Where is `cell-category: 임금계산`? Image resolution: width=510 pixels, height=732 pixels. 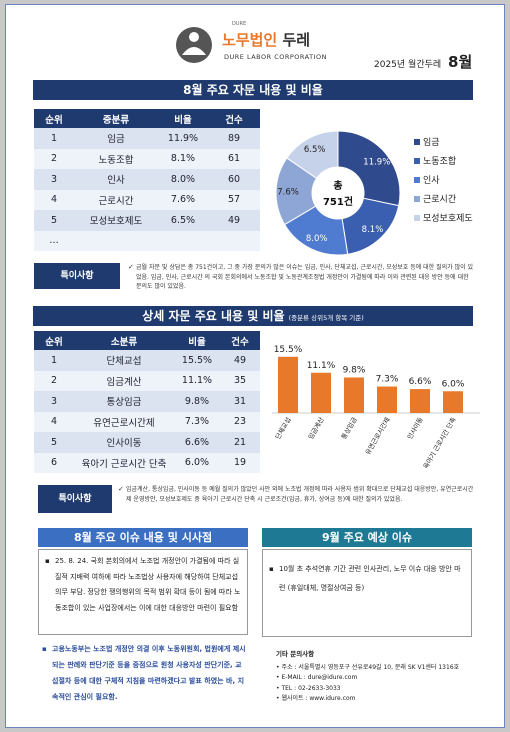
cell-category: 임금계산 is located at coordinates (124, 380).